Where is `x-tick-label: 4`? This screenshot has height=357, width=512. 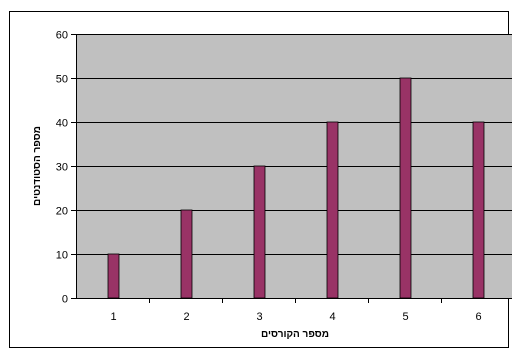
x-tick-label: 4 is located at coordinates (332, 317).